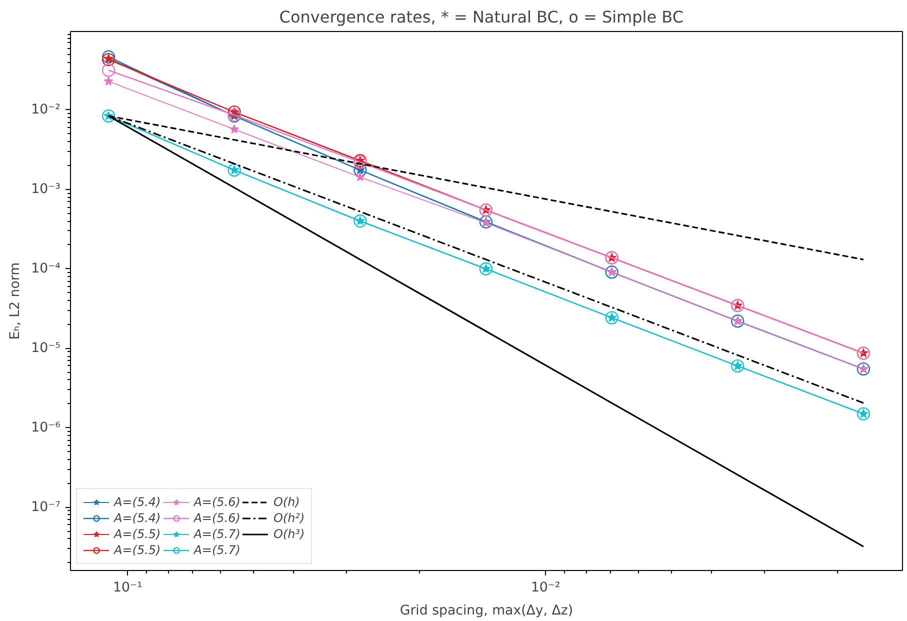 The height and width of the screenshot is (621, 907). What do you see at coordinates (46, 507) in the screenshot?
I see `y-tick-label: 10⁻⁷` at bounding box center [46, 507].